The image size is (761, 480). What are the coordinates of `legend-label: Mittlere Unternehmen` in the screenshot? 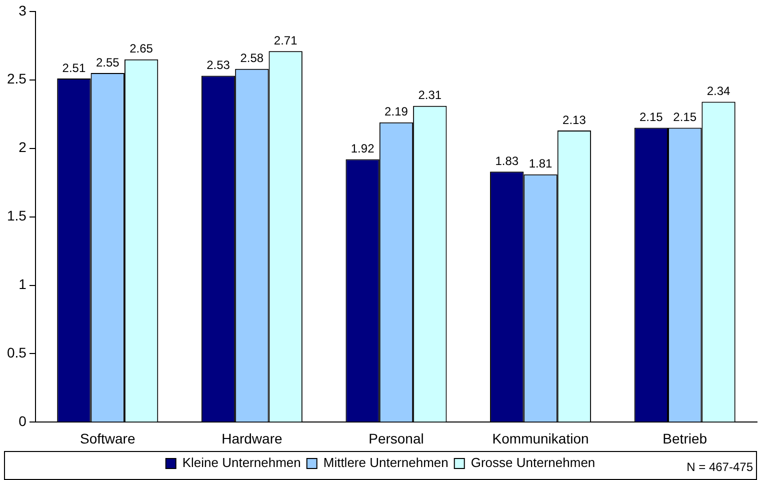 It's located at (385, 462).